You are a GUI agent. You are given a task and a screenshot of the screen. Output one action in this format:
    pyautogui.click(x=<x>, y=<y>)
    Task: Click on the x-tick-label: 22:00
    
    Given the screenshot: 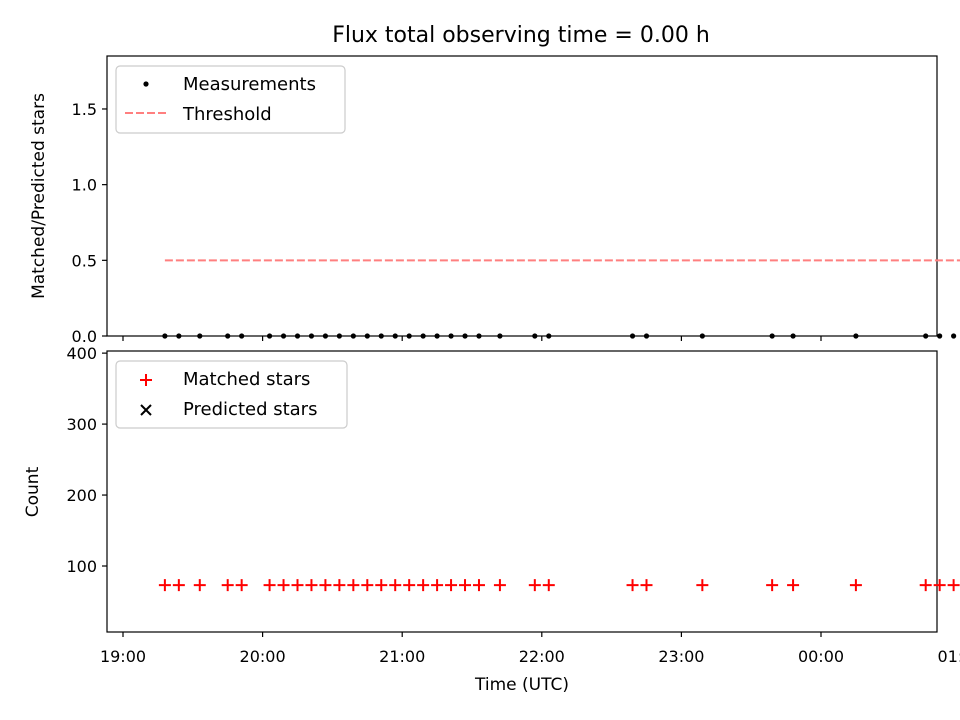 What is the action you would take?
    pyautogui.click(x=542, y=656)
    